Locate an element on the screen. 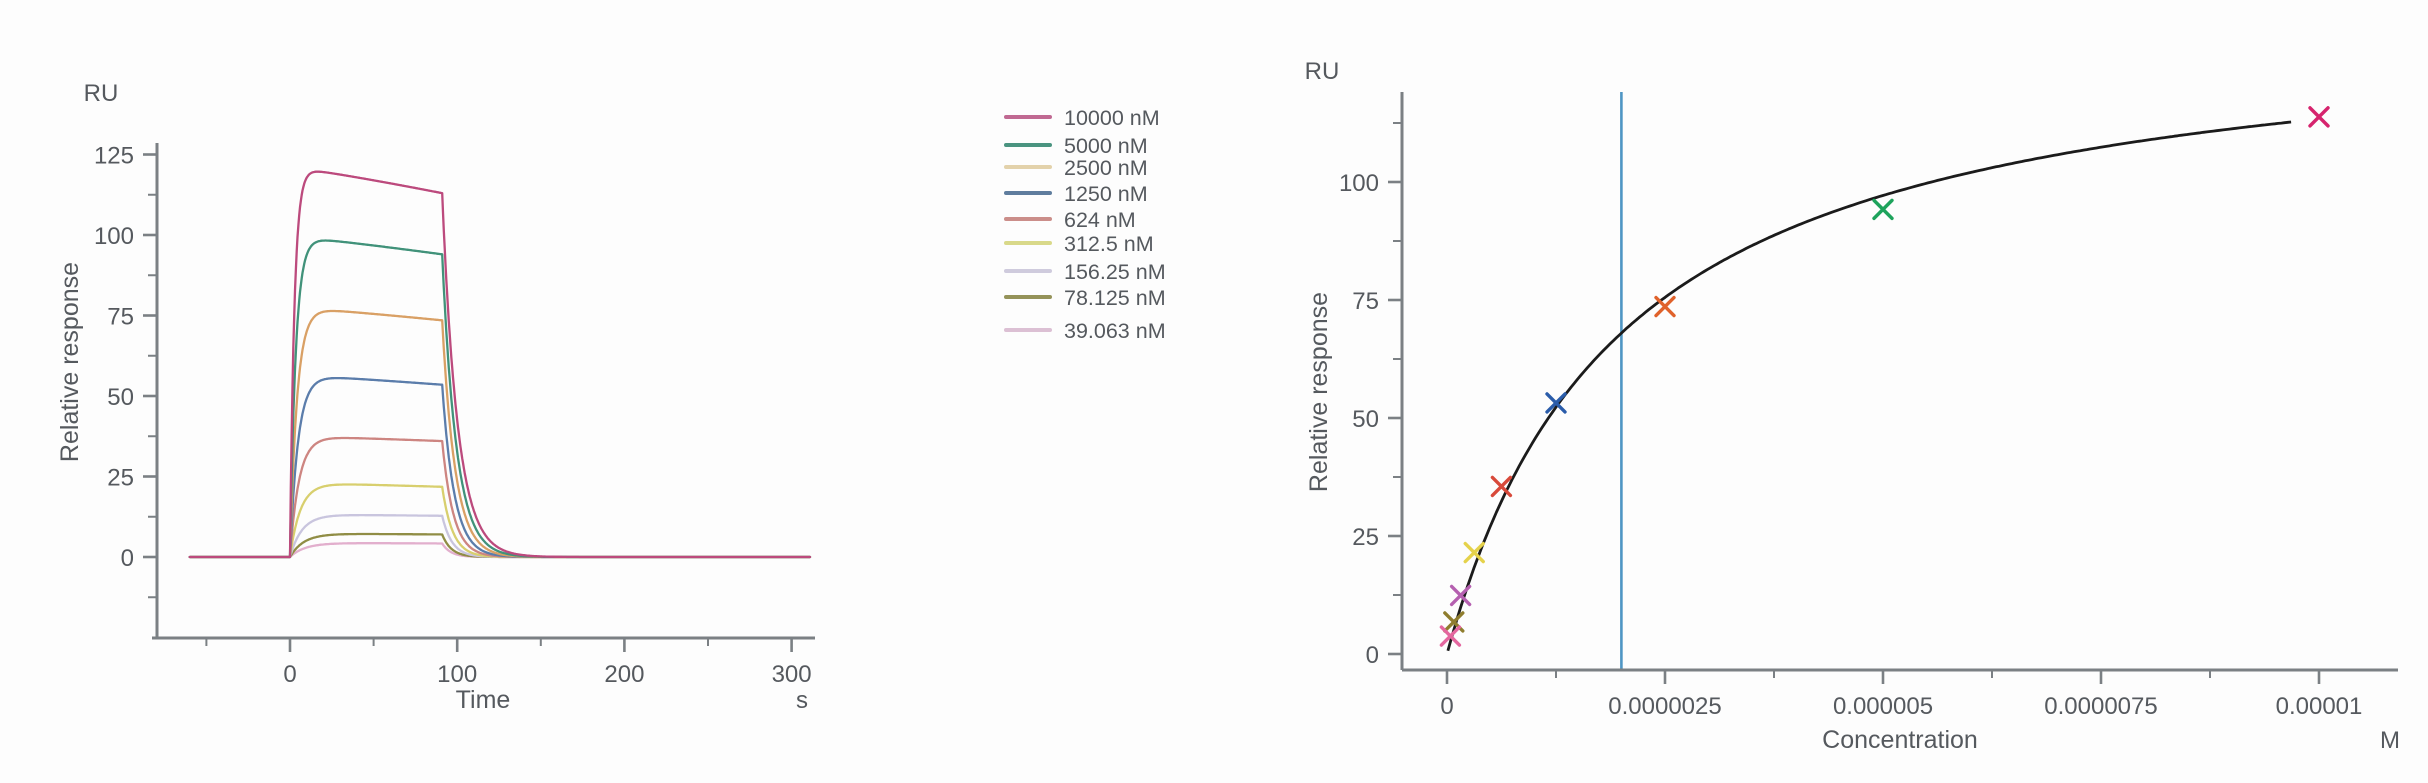 This screenshot has height=783, width=2428. left-x-unit-label: s is located at coordinates (802, 700).